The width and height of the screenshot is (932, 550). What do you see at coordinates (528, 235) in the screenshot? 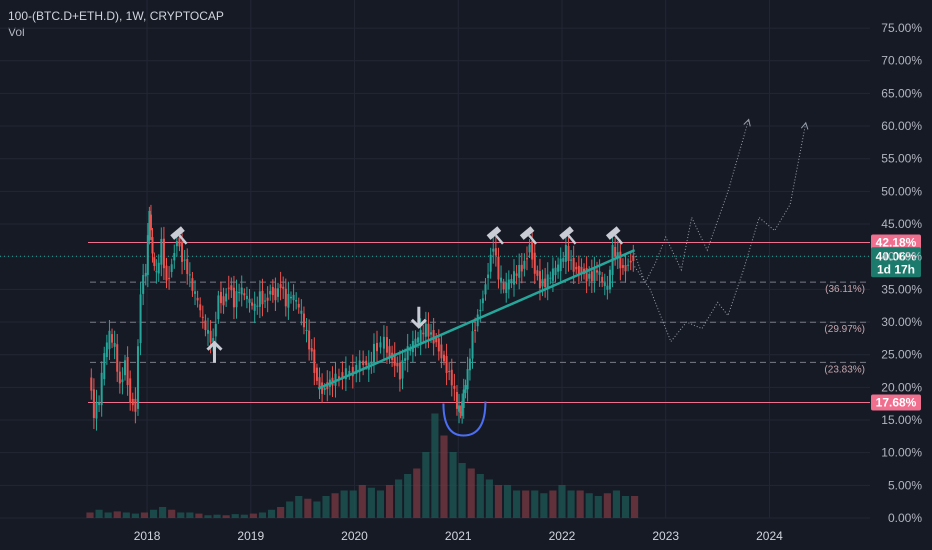
I see `hammer-icon` at bounding box center [528, 235].